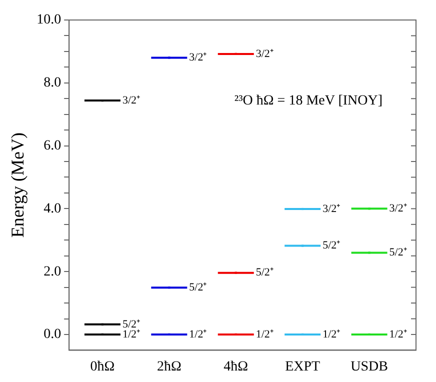 The height and width of the screenshot is (382, 436). Describe the element at coordinates (169, 366) in the screenshot. I see `x-tick-label: 2ħΩ` at that location.